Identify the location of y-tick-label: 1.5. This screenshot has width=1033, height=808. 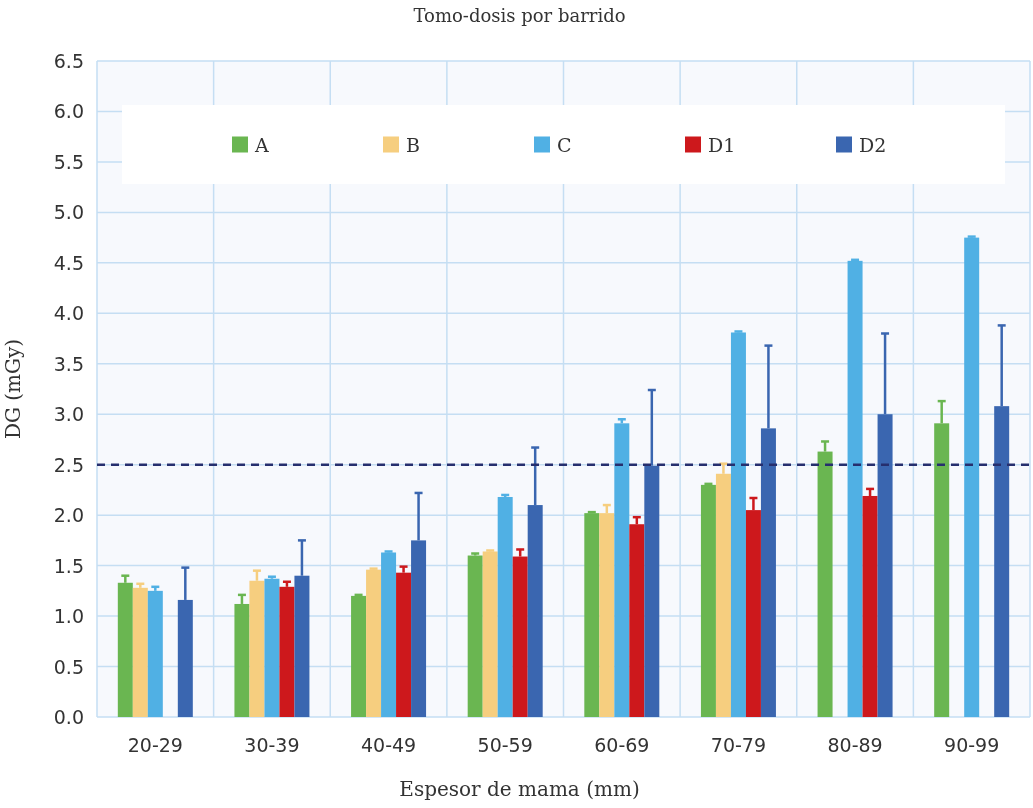
(68, 565).